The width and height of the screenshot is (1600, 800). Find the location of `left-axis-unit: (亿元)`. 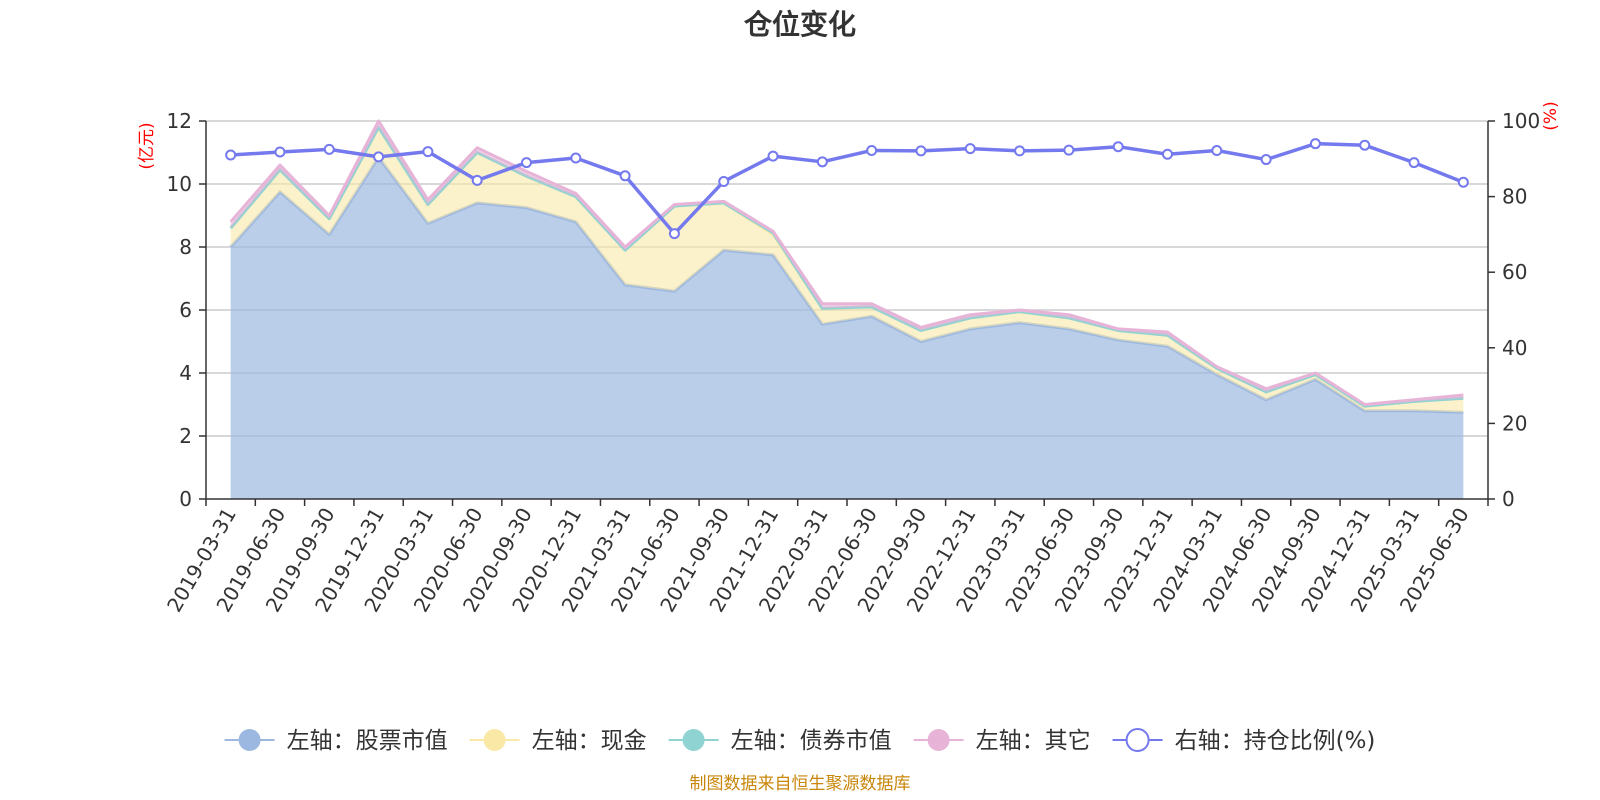

left-axis-unit: (亿元) is located at coordinates (147, 145).